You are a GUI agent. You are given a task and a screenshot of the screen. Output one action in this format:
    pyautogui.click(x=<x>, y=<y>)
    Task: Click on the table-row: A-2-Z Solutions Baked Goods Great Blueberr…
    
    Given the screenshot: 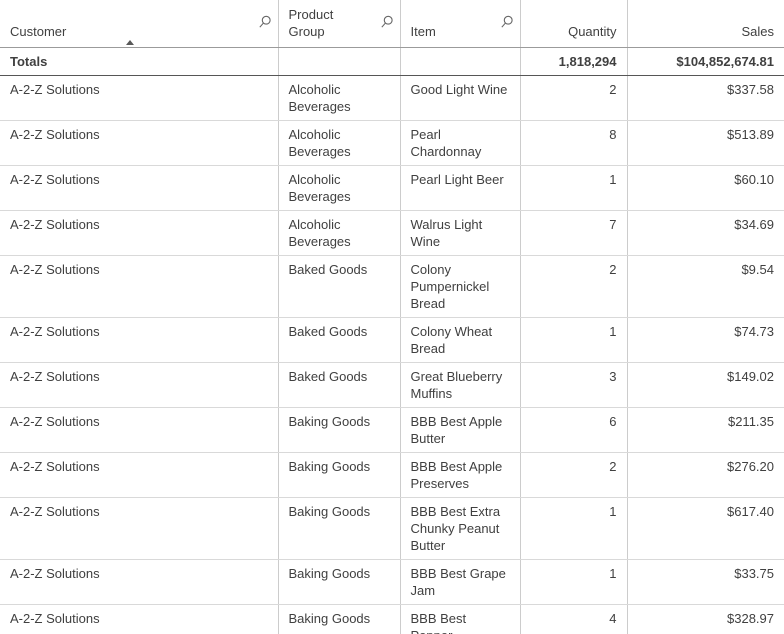 What is the action you would take?
    pyautogui.click(x=392, y=385)
    